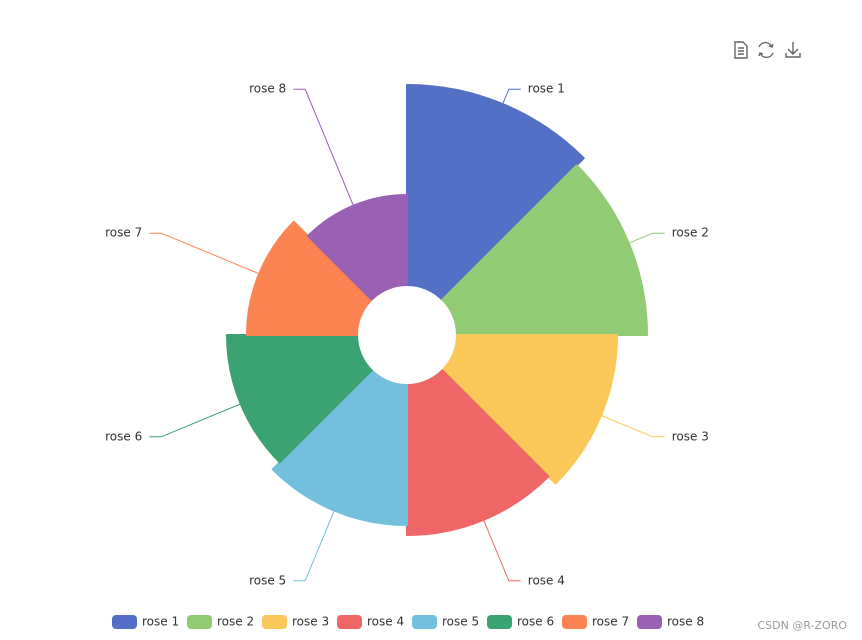 This screenshot has width=862, height=640. What do you see at coordinates (267, 89) in the screenshot?
I see `slice-label: rose 8` at bounding box center [267, 89].